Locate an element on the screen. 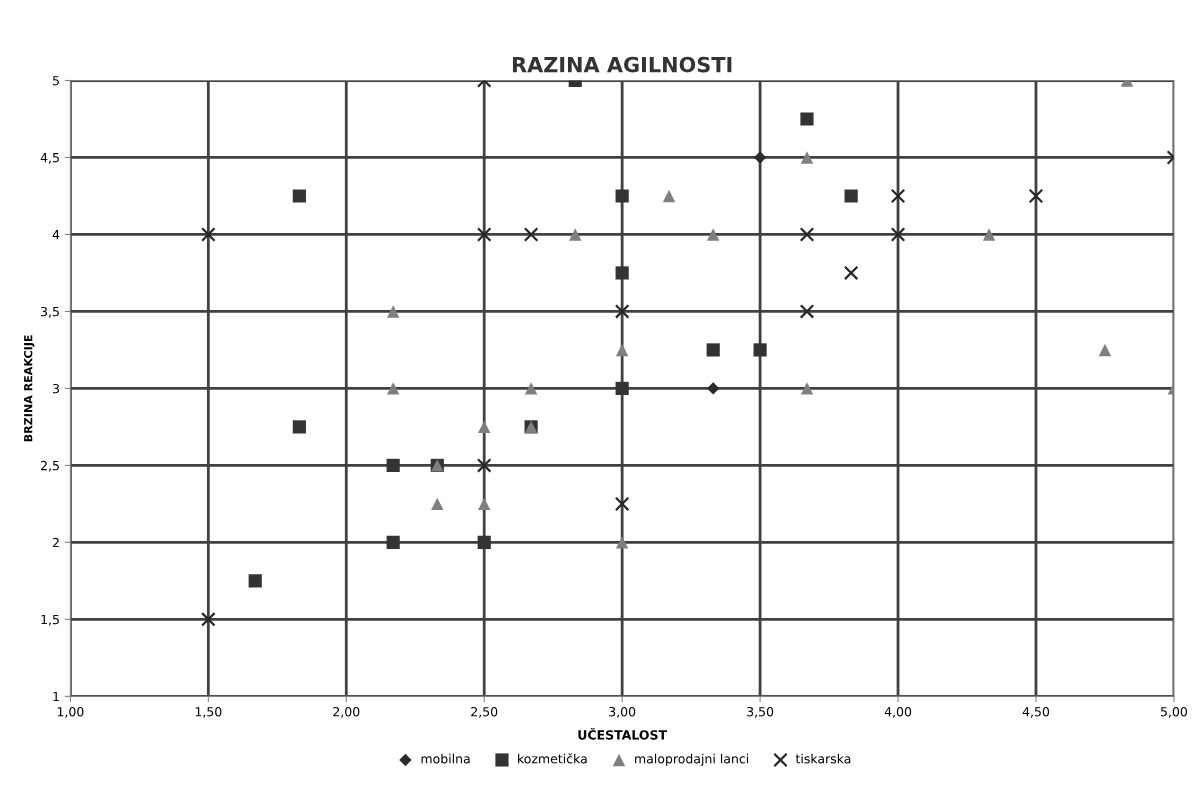 The image size is (1193, 805). x-tick-label: 2,50 is located at coordinates (484, 712).